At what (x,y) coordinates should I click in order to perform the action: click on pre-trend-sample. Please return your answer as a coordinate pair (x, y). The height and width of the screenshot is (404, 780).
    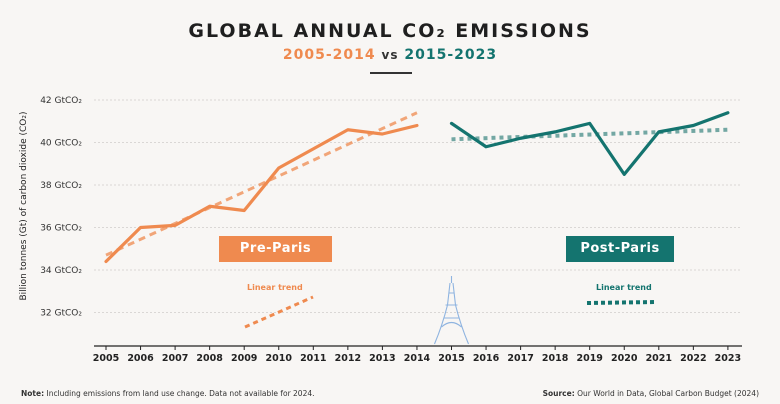
    Looking at the image, I should click on (279, 312).